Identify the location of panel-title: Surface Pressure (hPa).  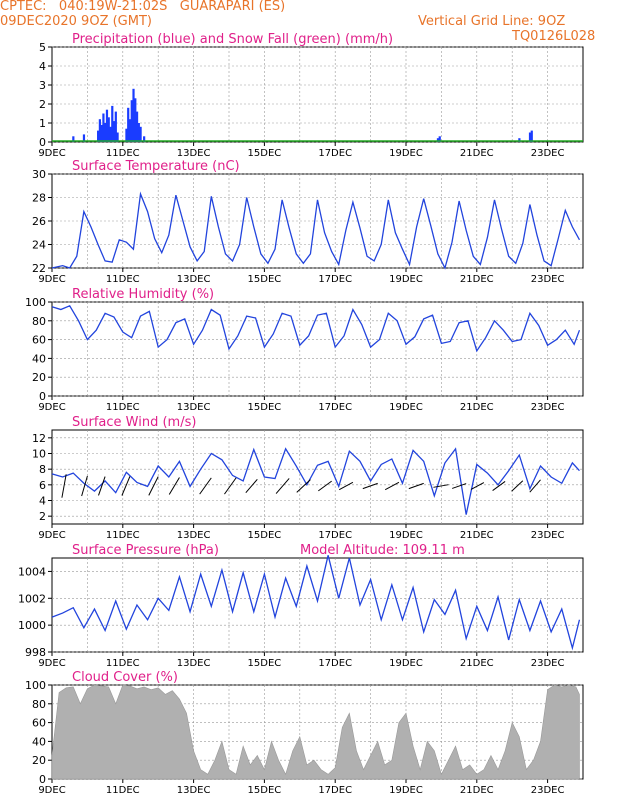
(145, 550).